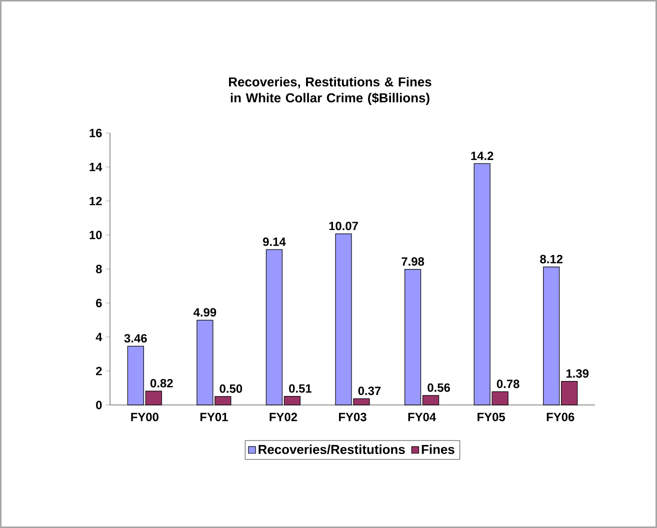  I want to click on y-tick-label: 12, so click(96, 201).